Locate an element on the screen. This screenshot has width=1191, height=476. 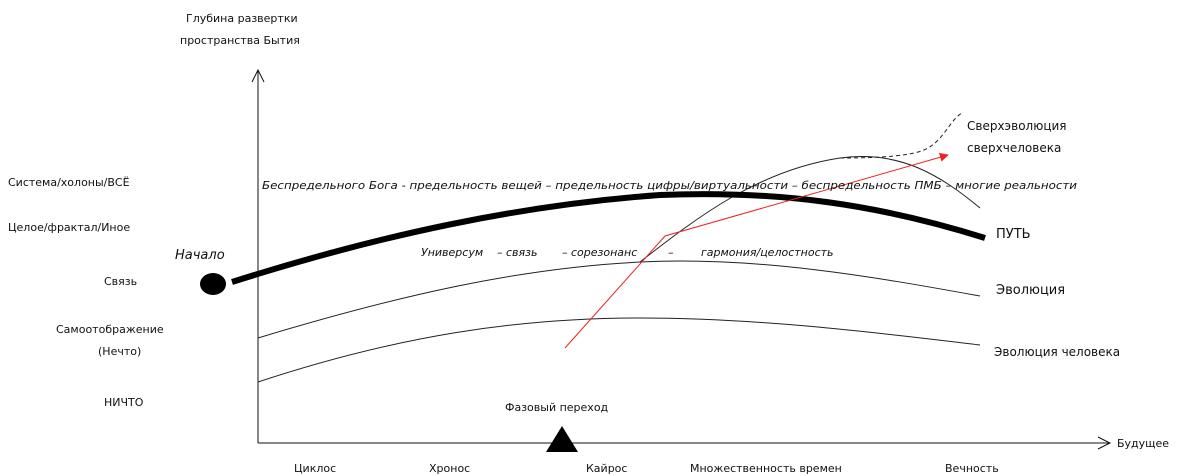
x-stage-eternity: Вечность is located at coordinates (972, 468).